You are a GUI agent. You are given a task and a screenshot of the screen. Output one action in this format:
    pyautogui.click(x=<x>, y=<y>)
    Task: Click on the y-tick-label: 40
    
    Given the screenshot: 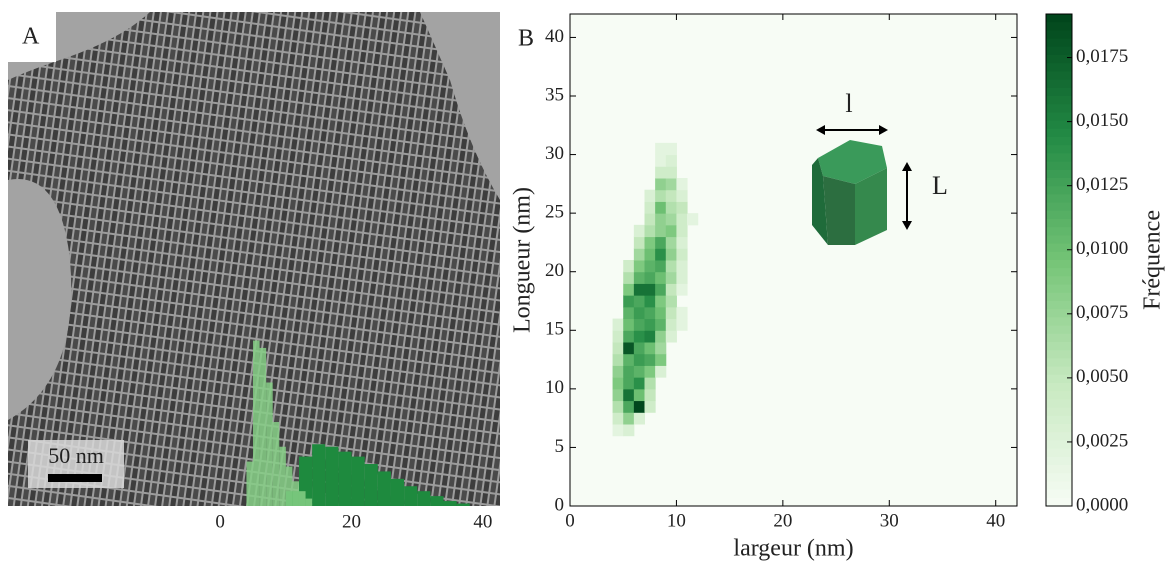 What is the action you would take?
    pyautogui.click(x=554, y=36)
    